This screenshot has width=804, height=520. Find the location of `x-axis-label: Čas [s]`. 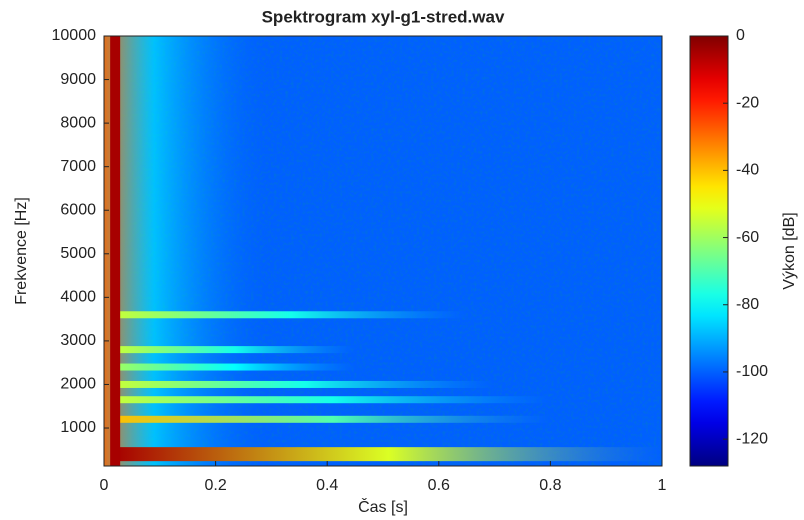

x-axis-label: Čas [s] is located at coordinates (383, 506).